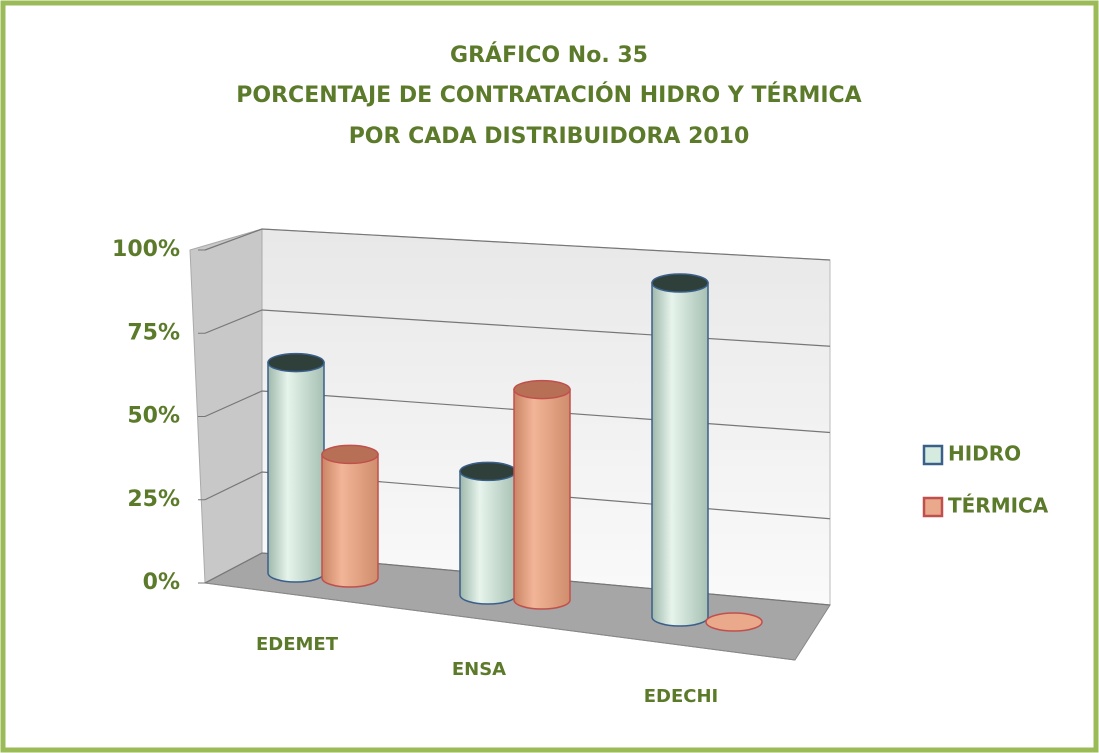 This screenshot has width=1099, height=753. What do you see at coordinates (297, 644) in the screenshot?
I see `x-tick-label: EDEMET` at bounding box center [297, 644].